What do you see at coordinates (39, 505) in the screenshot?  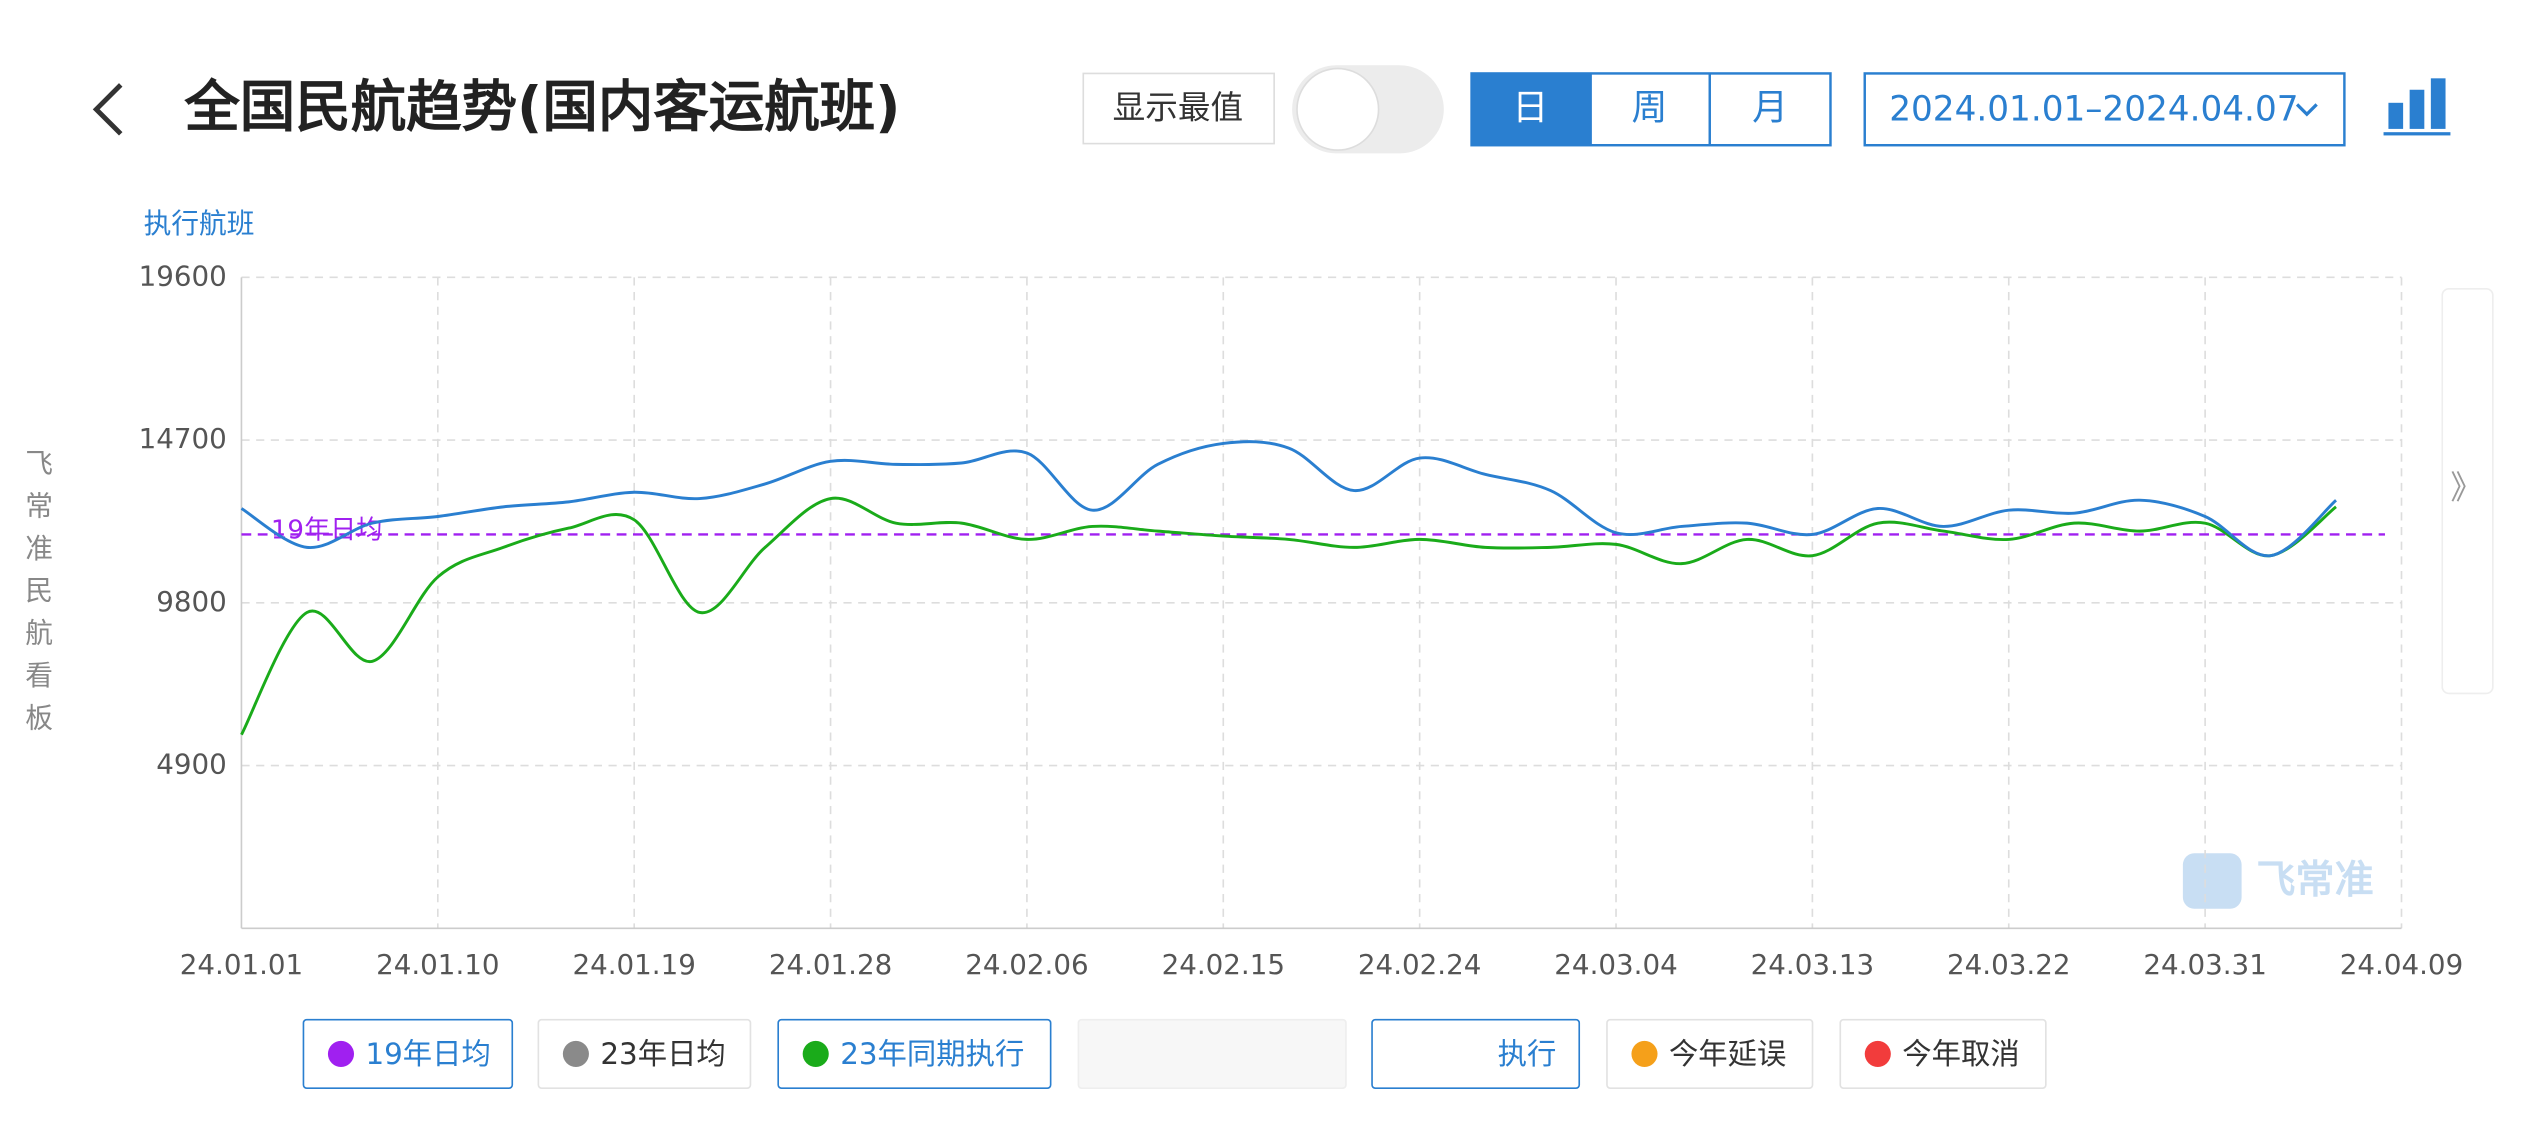 I see `side-char: 常` at bounding box center [39, 505].